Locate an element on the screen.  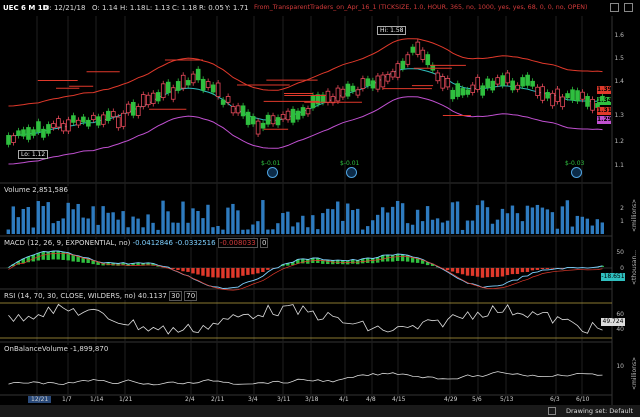
date-label: O: 12/21/18 is located at coordinates (65, 8).